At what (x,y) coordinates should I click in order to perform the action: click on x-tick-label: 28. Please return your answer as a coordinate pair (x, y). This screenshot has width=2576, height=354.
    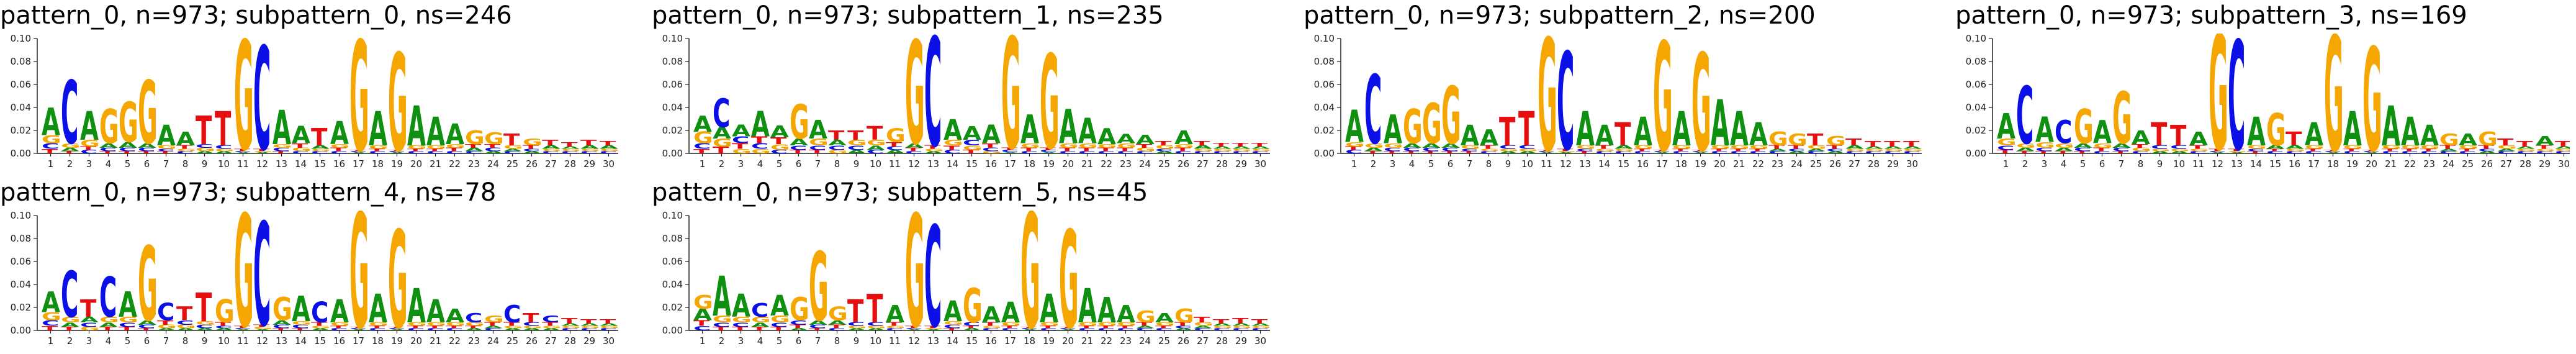
    Looking at the image, I should click on (1874, 164).